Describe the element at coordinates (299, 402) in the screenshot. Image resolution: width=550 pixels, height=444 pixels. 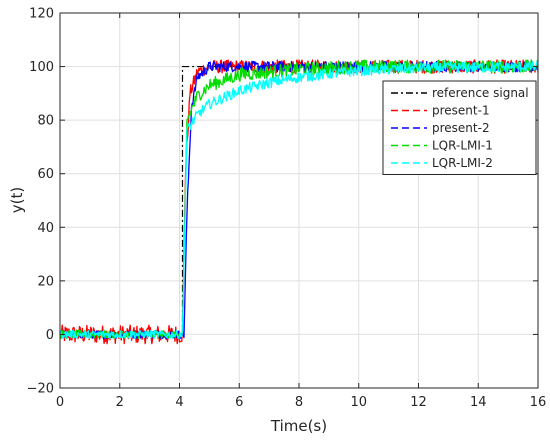
I see `x-tick-label: 8` at that location.